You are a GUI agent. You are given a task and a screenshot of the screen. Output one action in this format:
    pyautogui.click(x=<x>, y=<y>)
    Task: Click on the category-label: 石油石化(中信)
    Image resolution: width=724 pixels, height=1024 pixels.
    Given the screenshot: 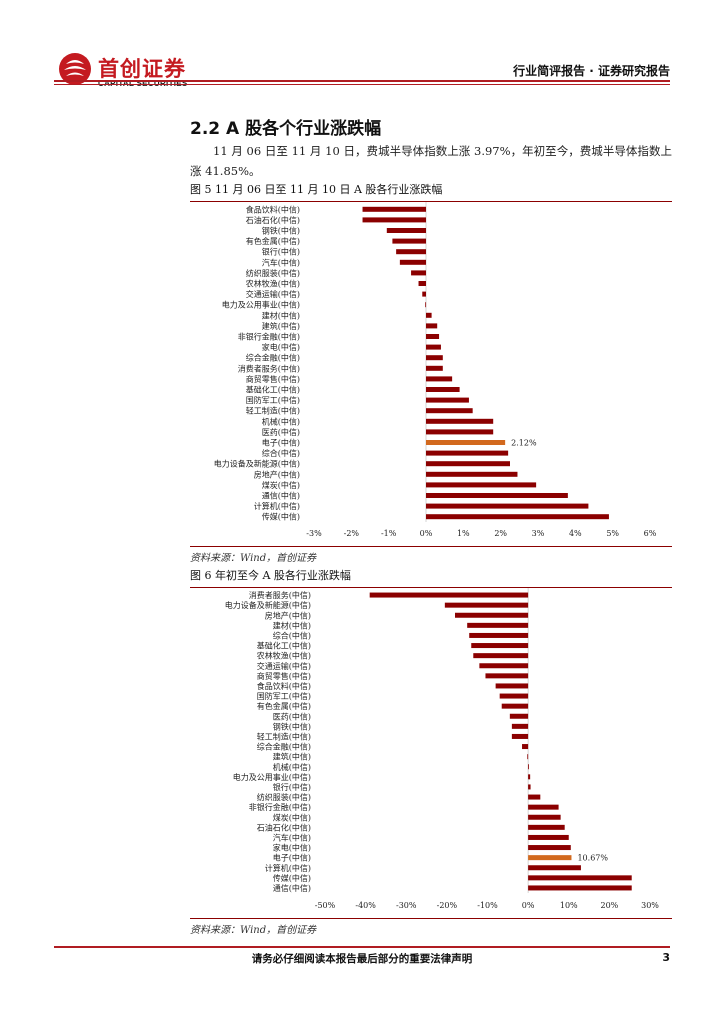 What is the action you would take?
    pyautogui.click(x=284, y=827)
    